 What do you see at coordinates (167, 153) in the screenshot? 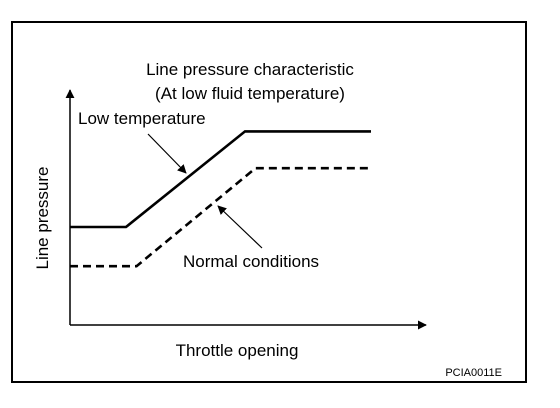
I see `low-temperature-pointer` at bounding box center [167, 153].